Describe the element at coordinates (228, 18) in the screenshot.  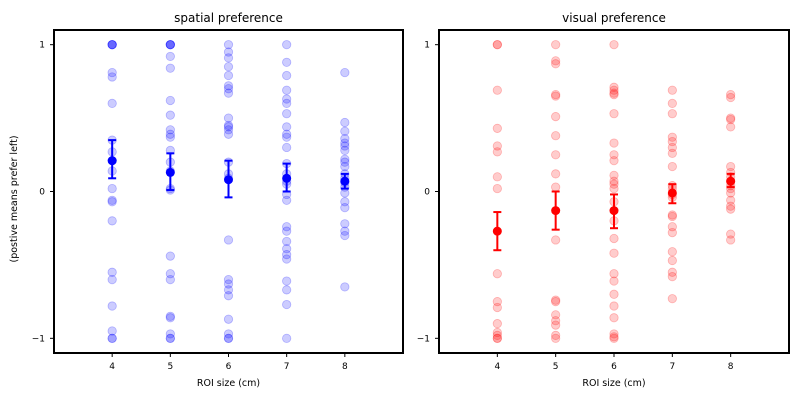
I see `spatial-panel-title: spatial preference` at that location.